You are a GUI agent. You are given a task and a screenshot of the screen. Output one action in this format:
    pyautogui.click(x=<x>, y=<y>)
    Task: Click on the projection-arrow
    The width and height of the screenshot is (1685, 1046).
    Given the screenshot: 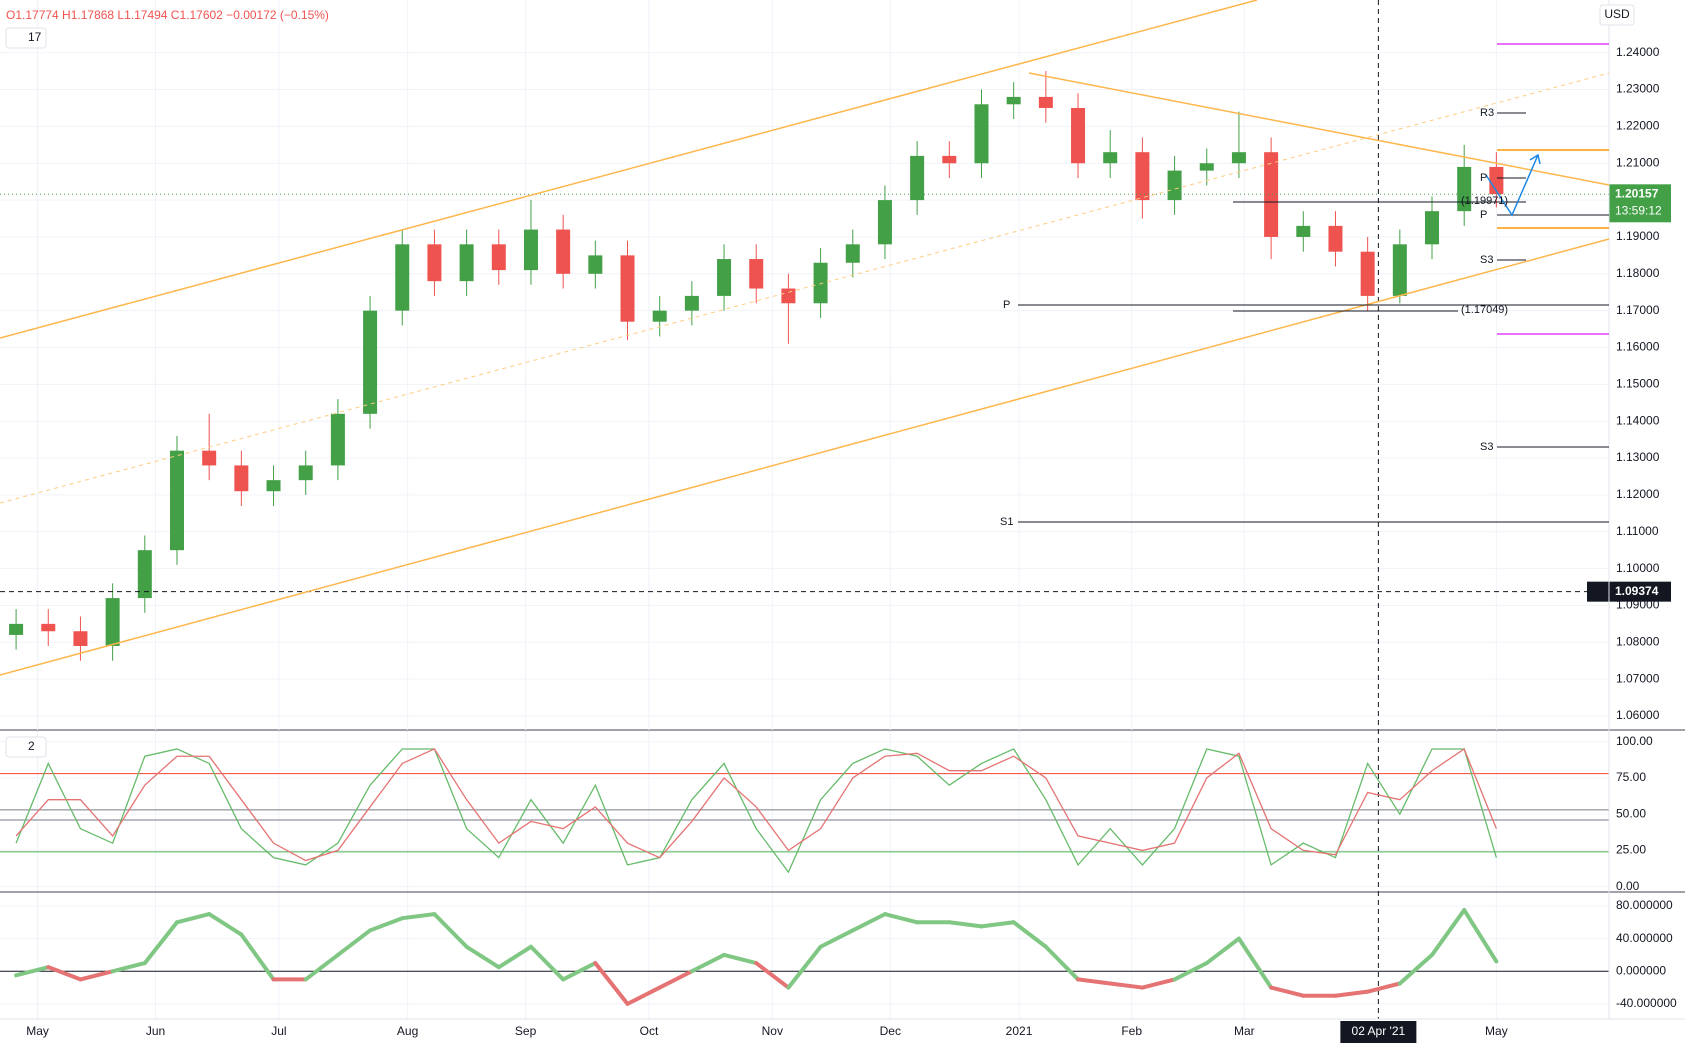 What is the action you would take?
    pyautogui.click(x=1512, y=185)
    